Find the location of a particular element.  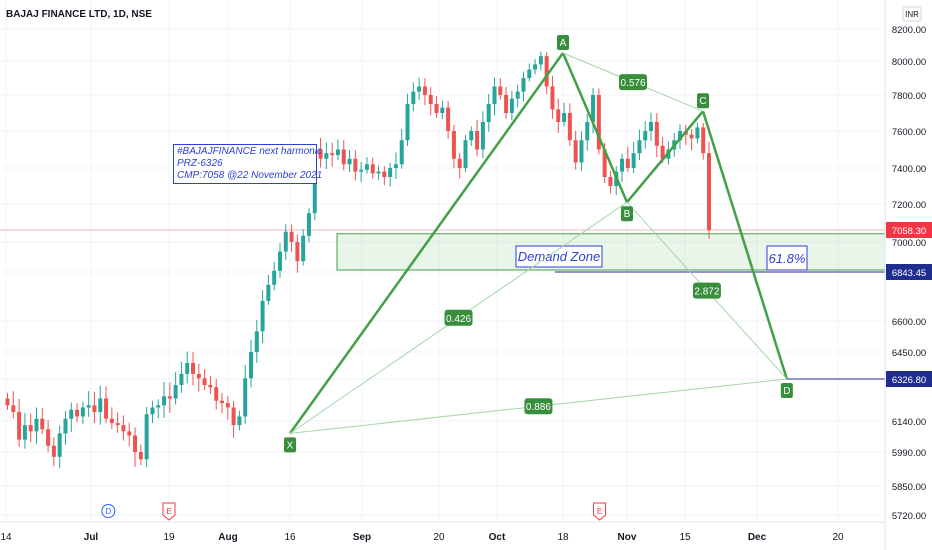

x-tick-label: Sep is located at coordinates (362, 537).